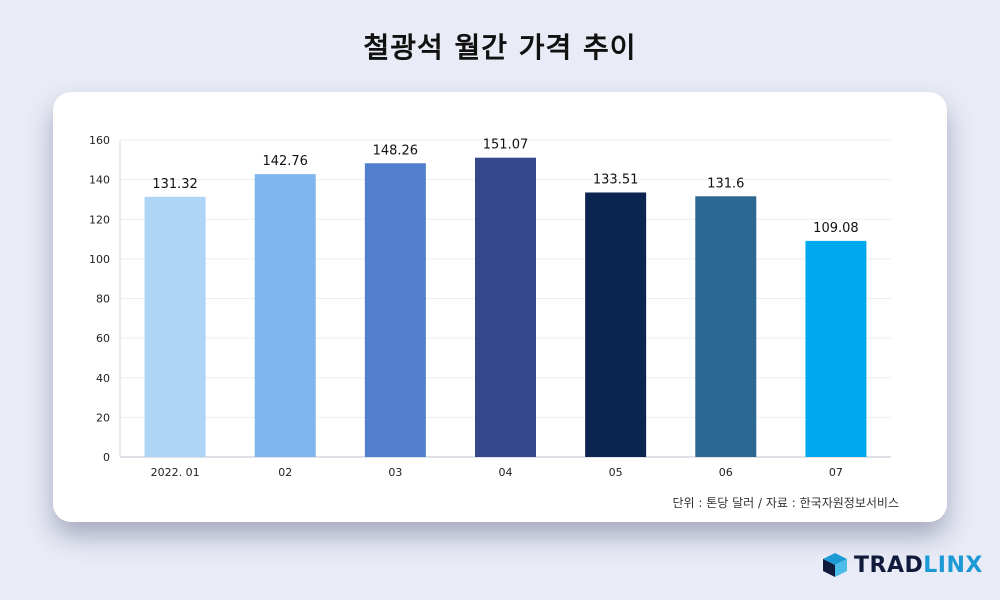 This screenshot has height=600, width=1000. Describe the element at coordinates (836, 472) in the screenshot. I see `x-tick-label: 07` at that location.